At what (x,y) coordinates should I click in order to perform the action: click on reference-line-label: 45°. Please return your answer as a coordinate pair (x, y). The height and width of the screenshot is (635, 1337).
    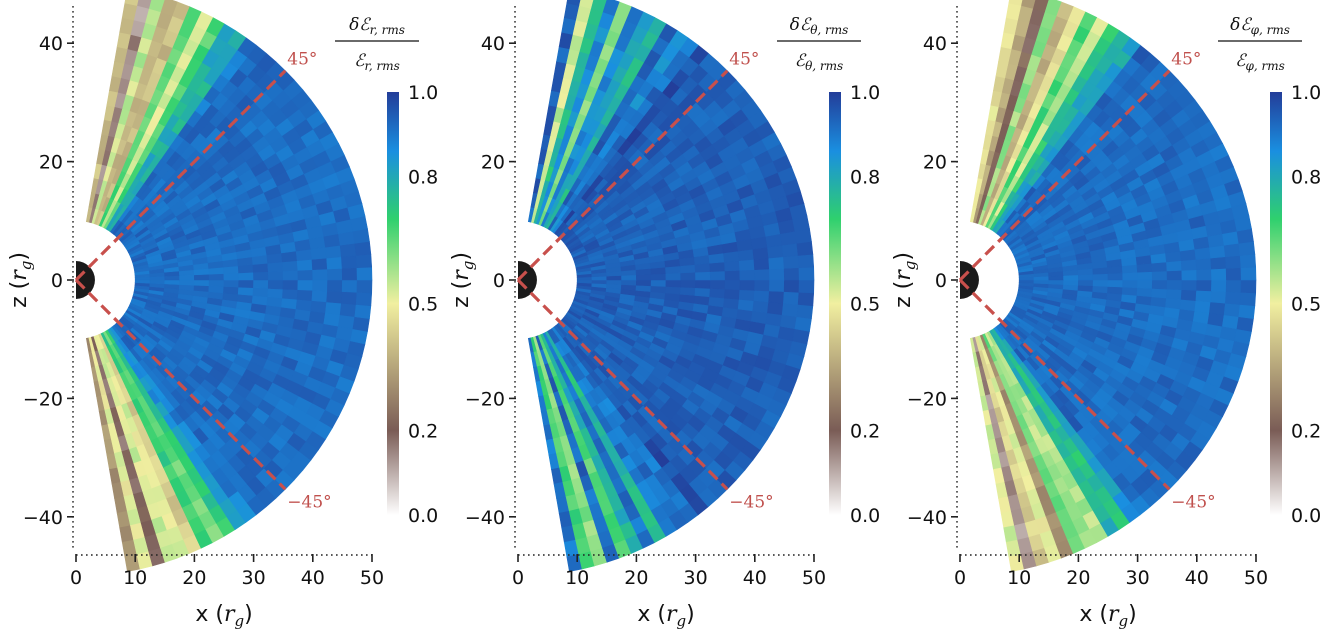
    Looking at the image, I should click on (744, 60).